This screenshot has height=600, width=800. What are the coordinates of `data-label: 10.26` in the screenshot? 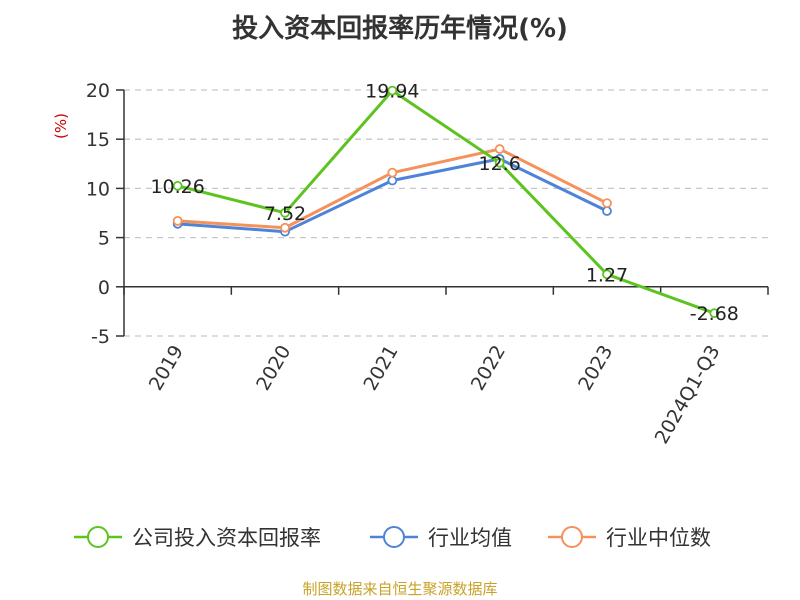 It's located at (177, 187).